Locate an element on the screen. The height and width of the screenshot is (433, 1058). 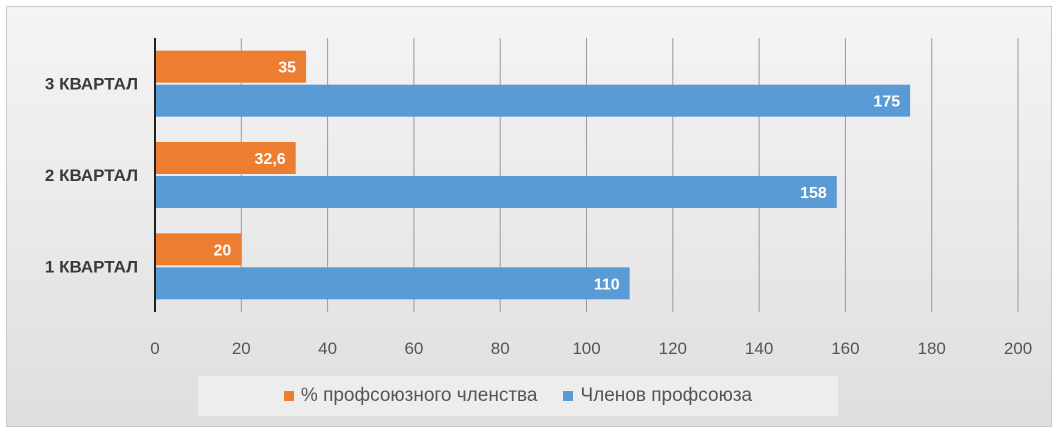
category-label: 3 КВАРТАЛ is located at coordinates (91, 84).